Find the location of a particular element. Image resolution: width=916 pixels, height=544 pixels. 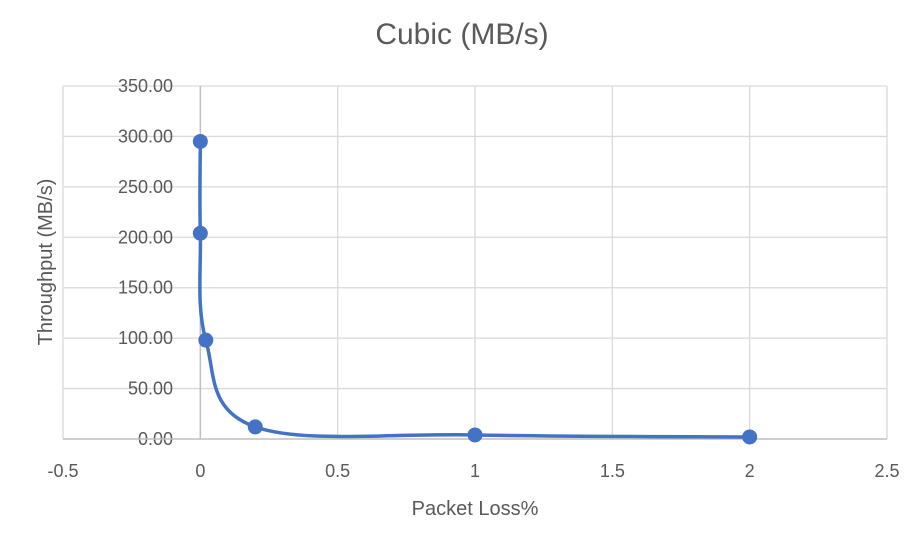

x-tick-label: 1.5 is located at coordinates (612, 471).